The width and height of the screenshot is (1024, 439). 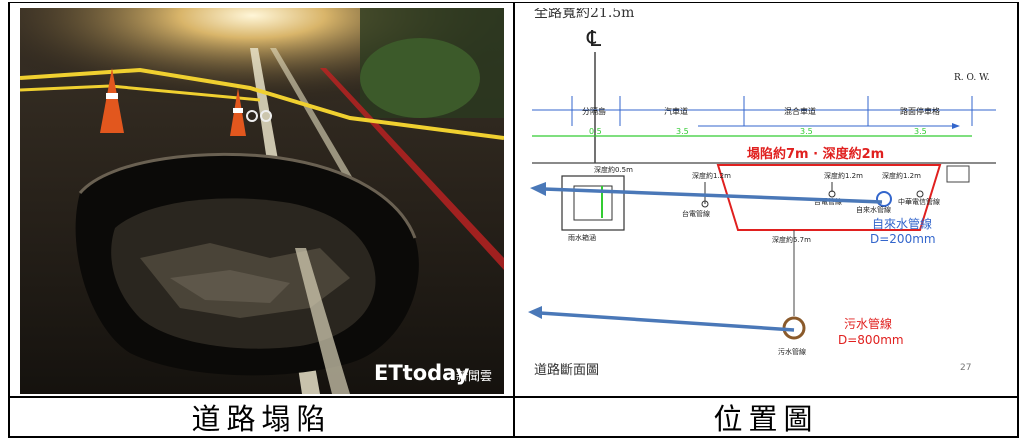 What do you see at coordinates (873, 209) in the screenshot?
I see `water-pipe-small-label: 自來水管線` at bounding box center [873, 209].